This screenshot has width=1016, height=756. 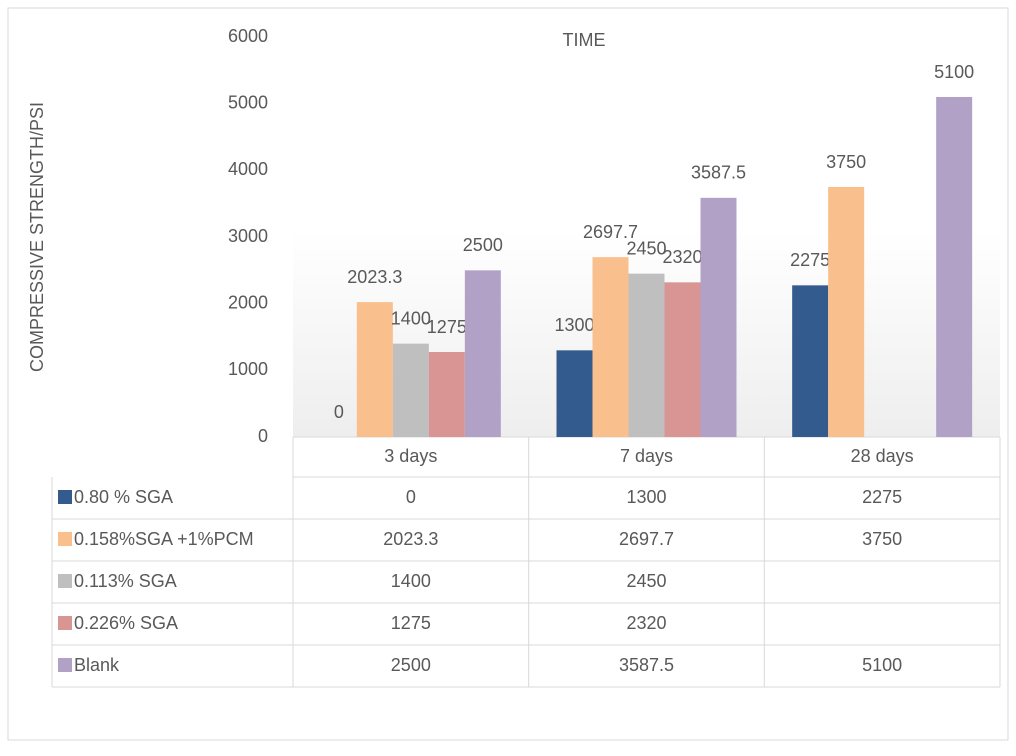 I want to click on data-label: 1275, so click(x=447, y=327).